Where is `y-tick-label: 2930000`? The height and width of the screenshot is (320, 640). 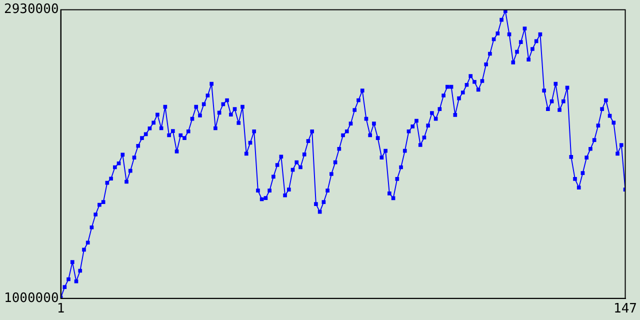 y-tick-label: 2930000 is located at coordinates (31, 10).